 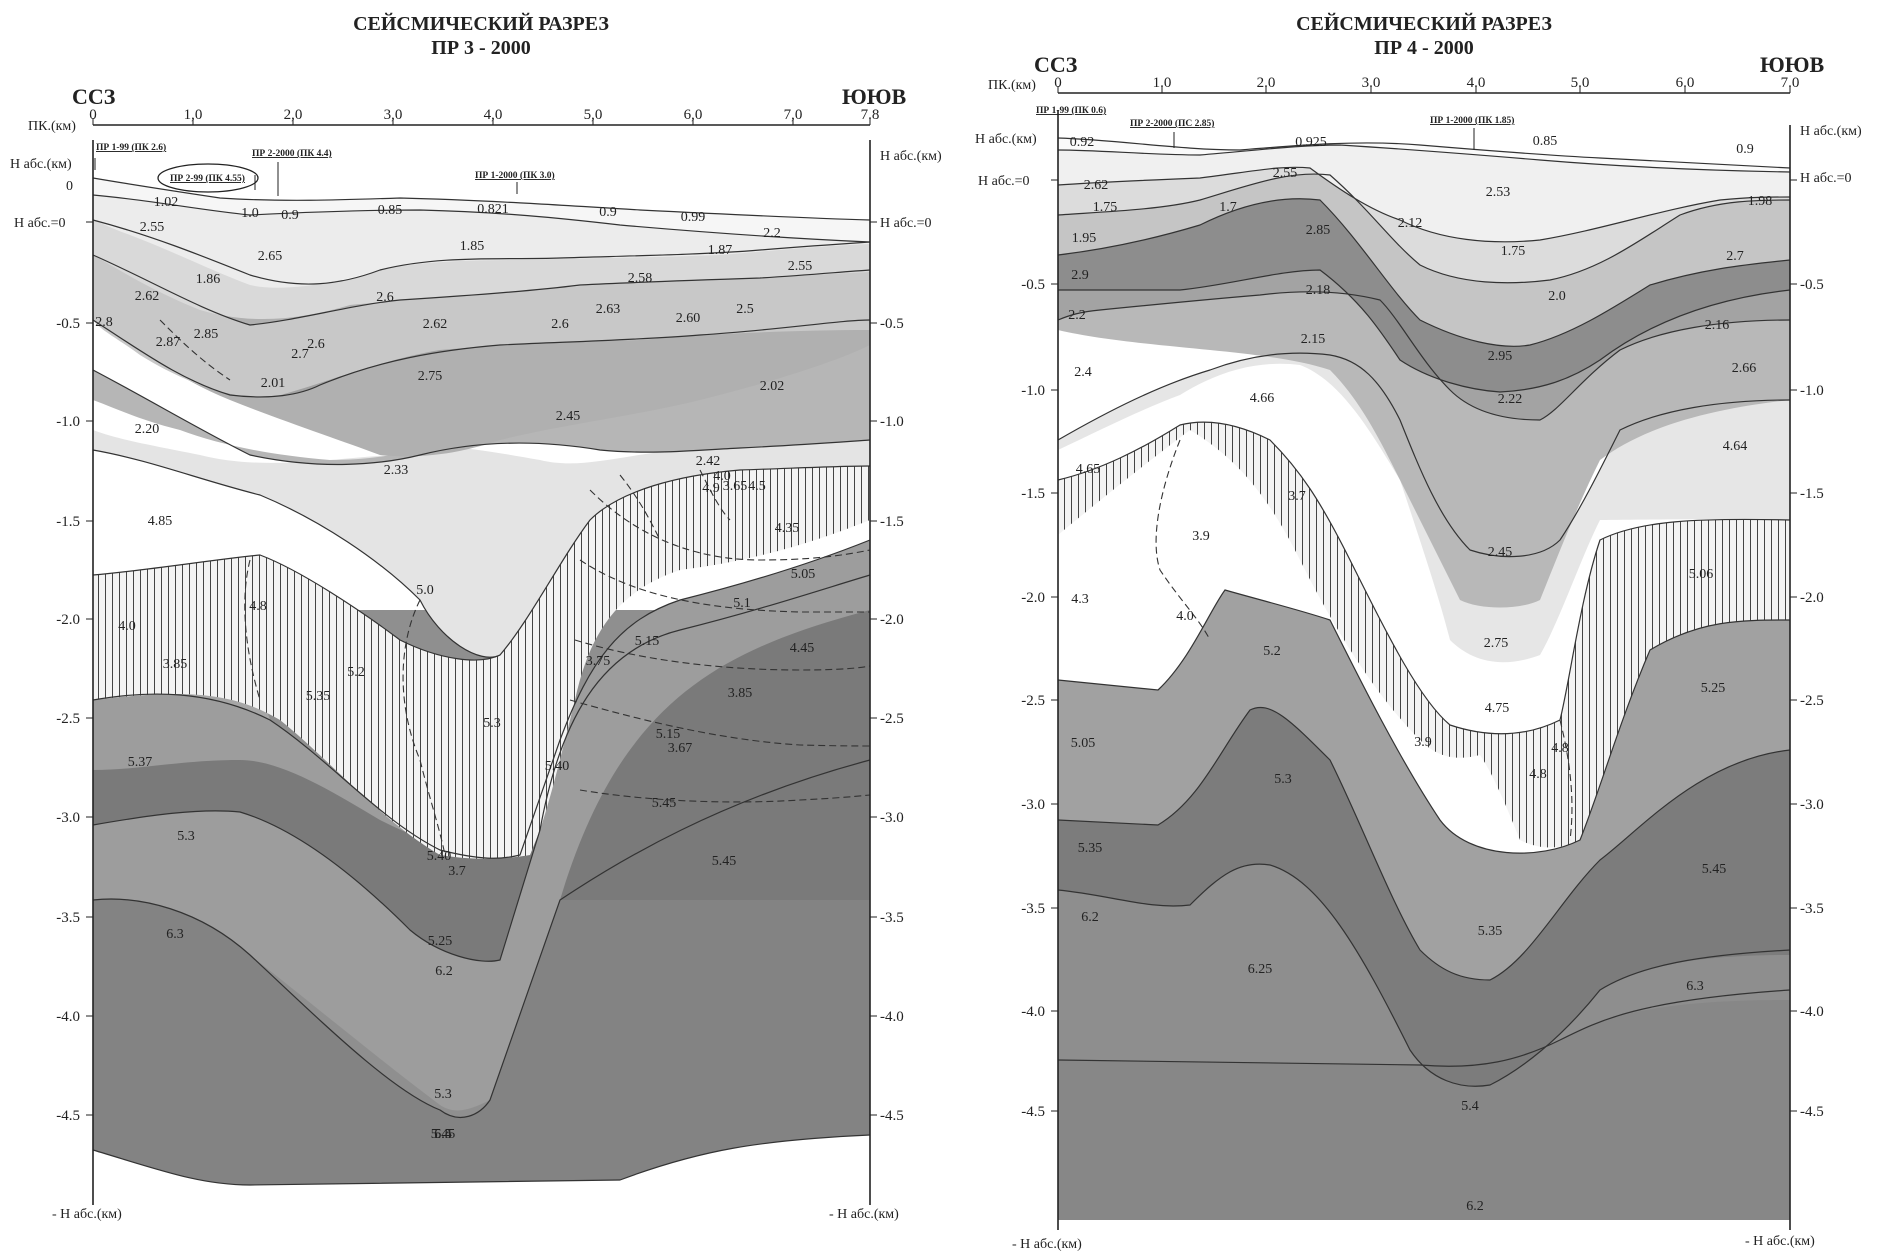 I want to click on left-velocity-label: 5.0, so click(x=425, y=590).